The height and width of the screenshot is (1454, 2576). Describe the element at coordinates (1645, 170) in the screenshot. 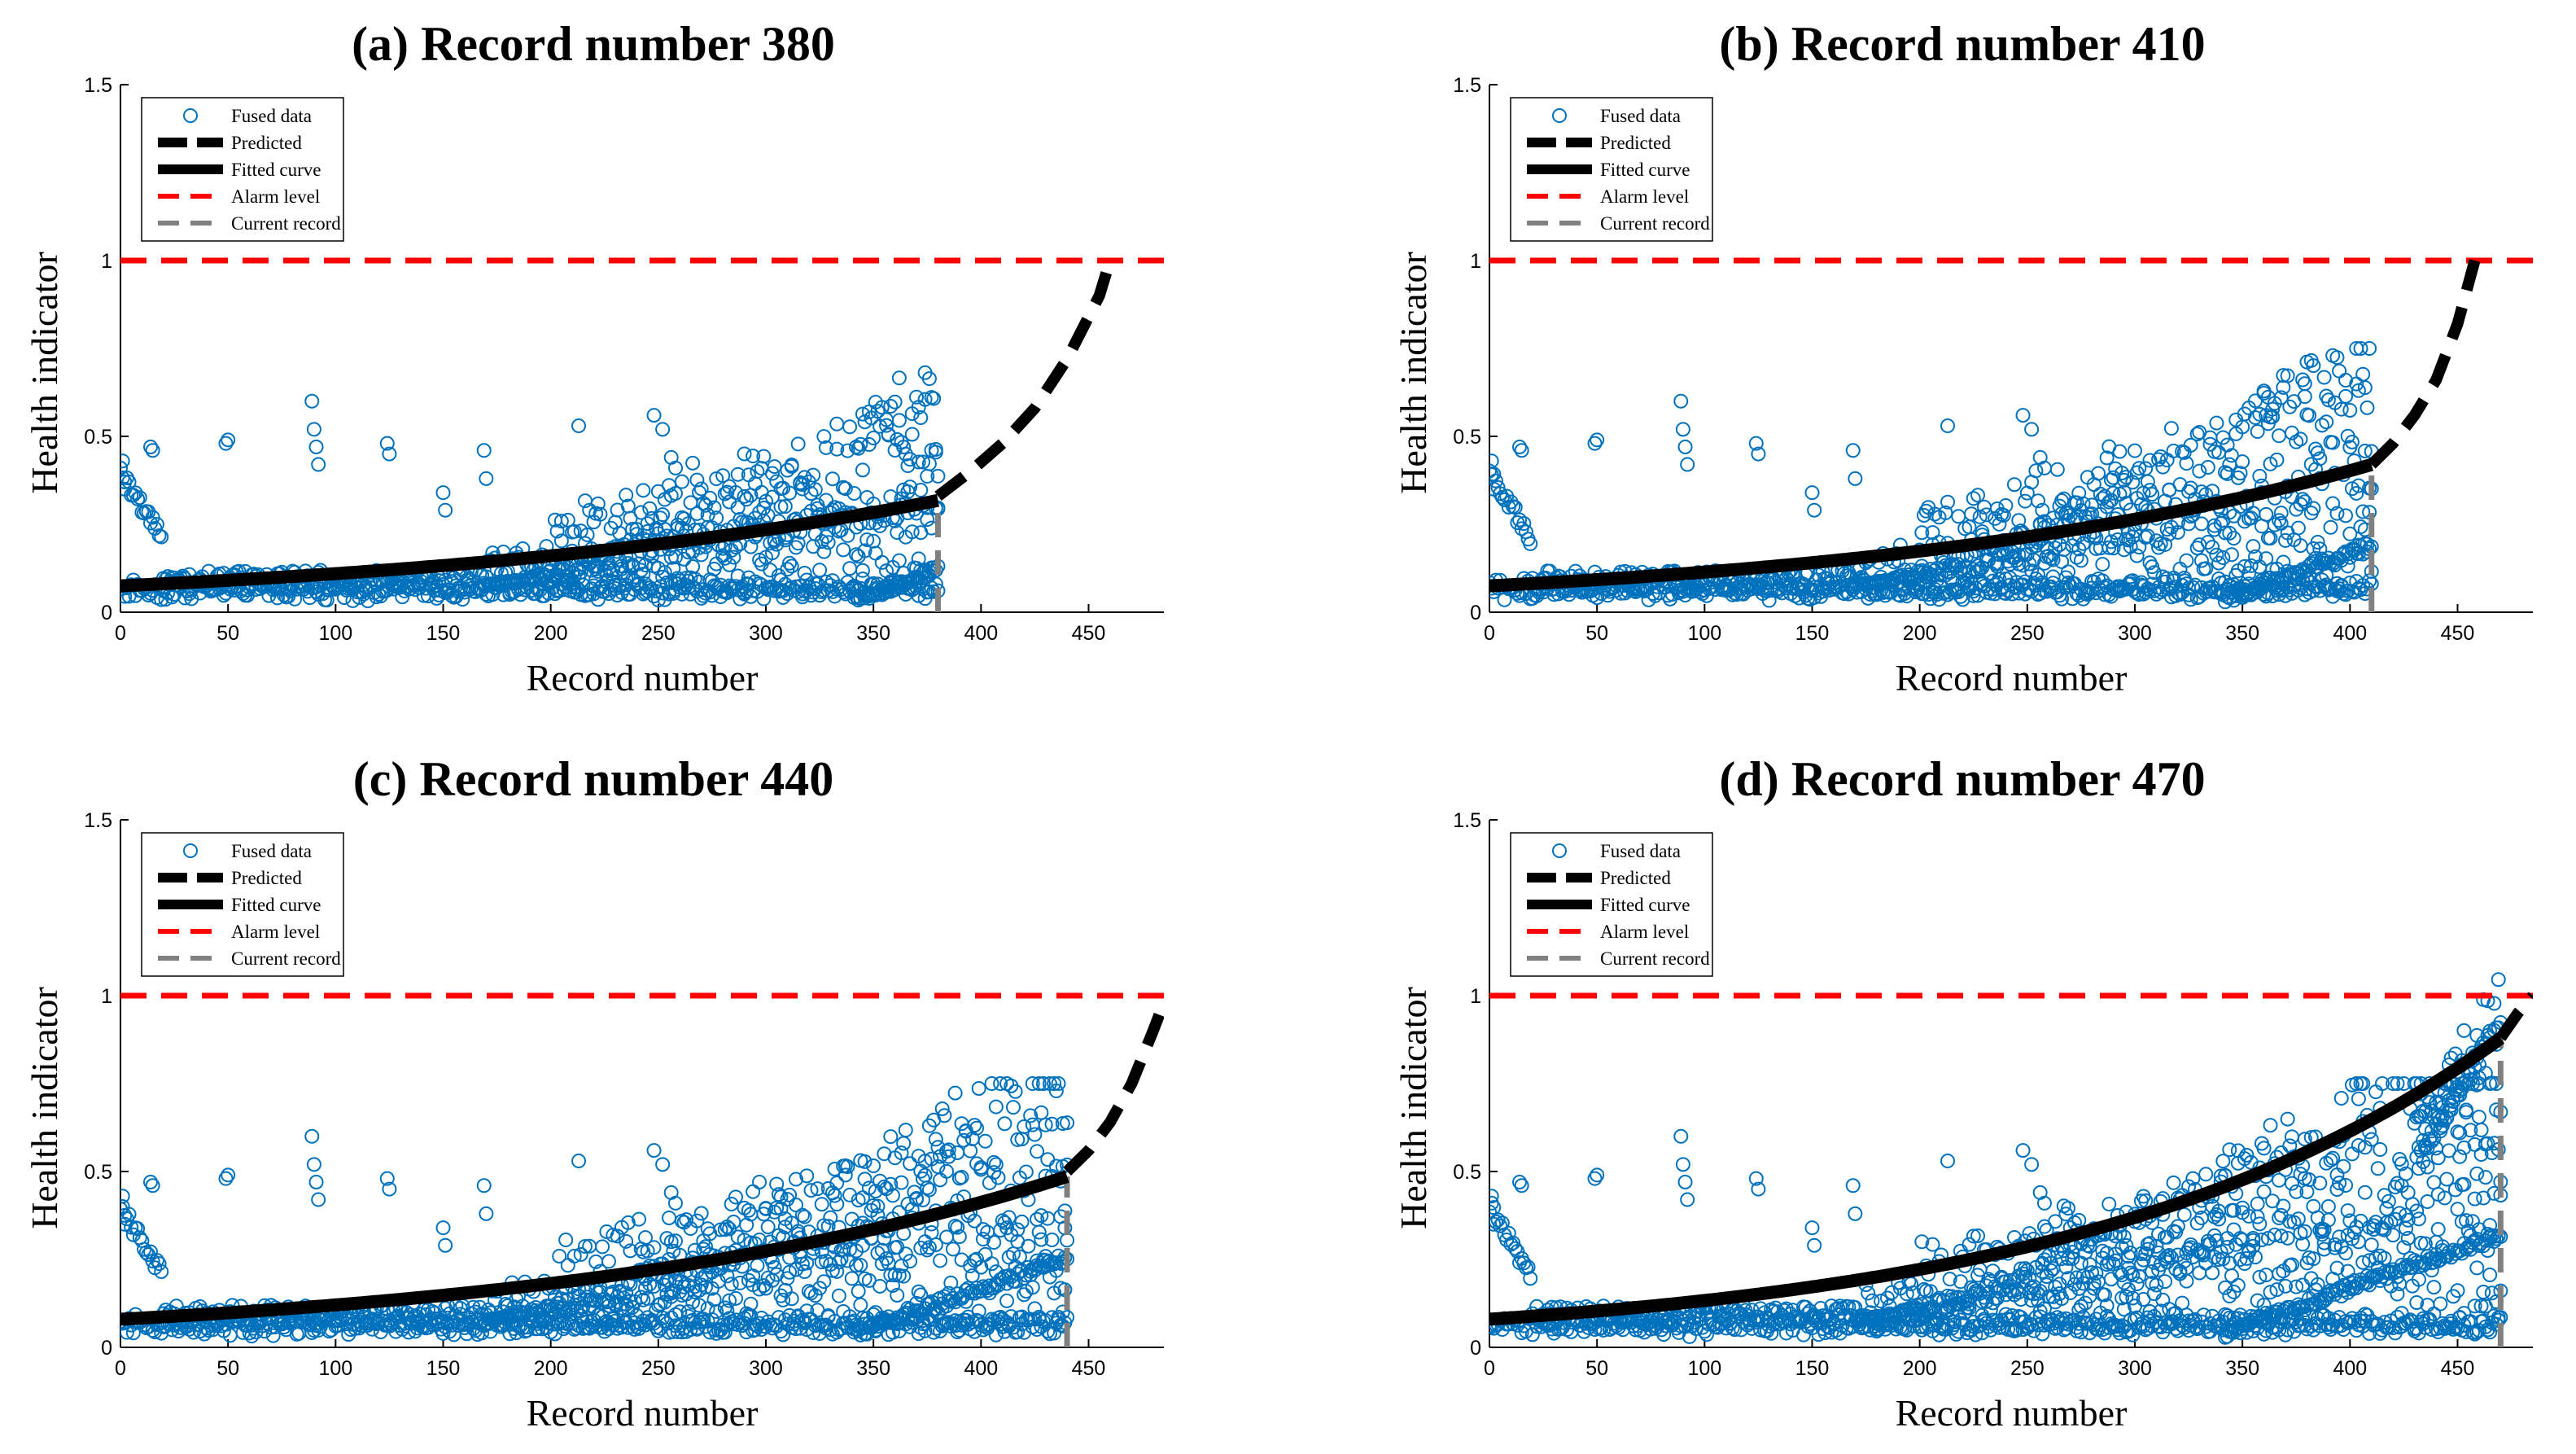

I see `legend-label: Fitted curve` at that location.